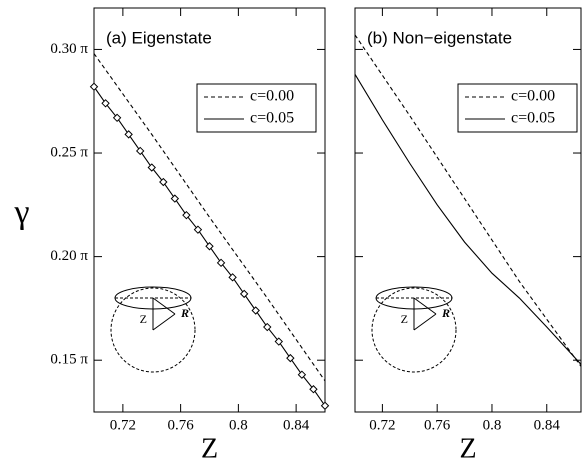  Describe the element at coordinates (69, 360) in the screenshot. I see `y-tick-label: 0.15 π` at that location.